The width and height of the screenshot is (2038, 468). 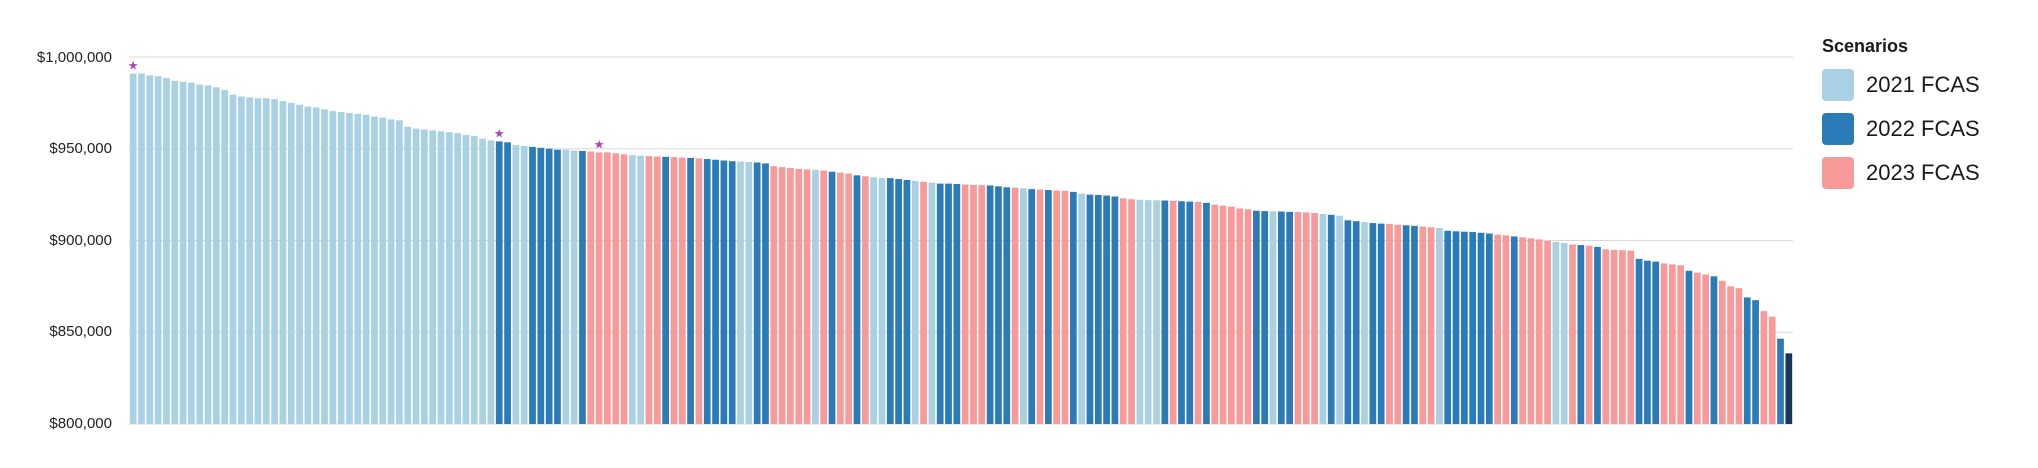 What do you see at coordinates (1901, 85) in the screenshot?
I see `legend-item-2021-fcas: 2021 FCAS` at bounding box center [1901, 85].